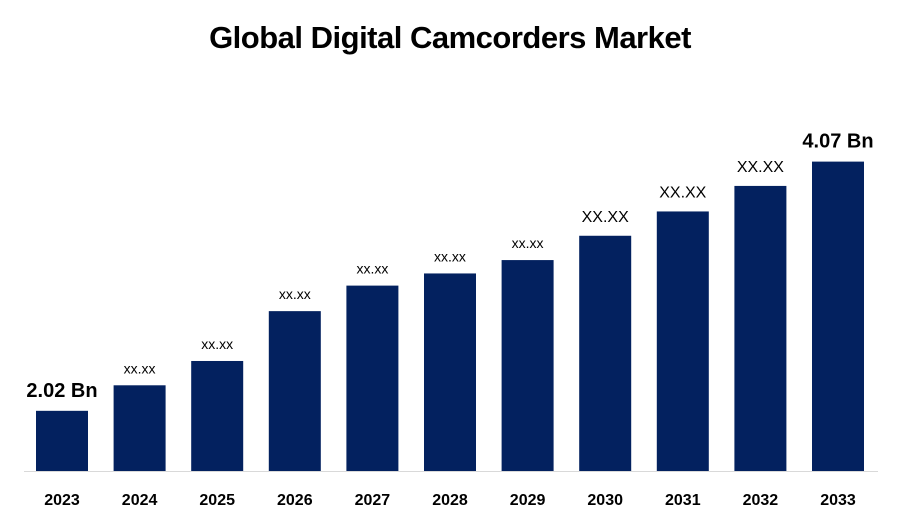 This screenshot has height=525, width=900. What do you see at coordinates (217, 500) in the screenshot?
I see `x-tick-label-2025: 2025` at bounding box center [217, 500].